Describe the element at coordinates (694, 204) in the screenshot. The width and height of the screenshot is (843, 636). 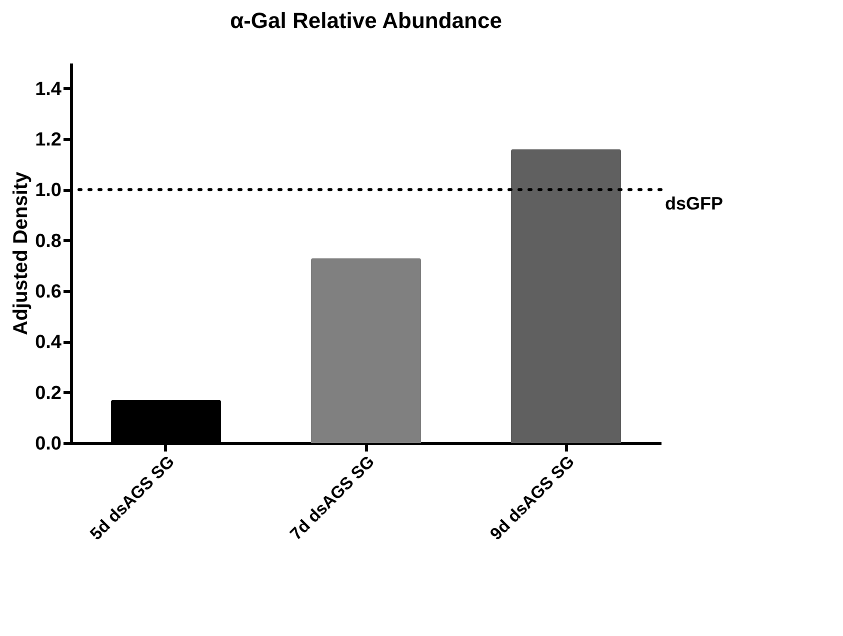
I see `ref-line-label: dsGFP` at that location.